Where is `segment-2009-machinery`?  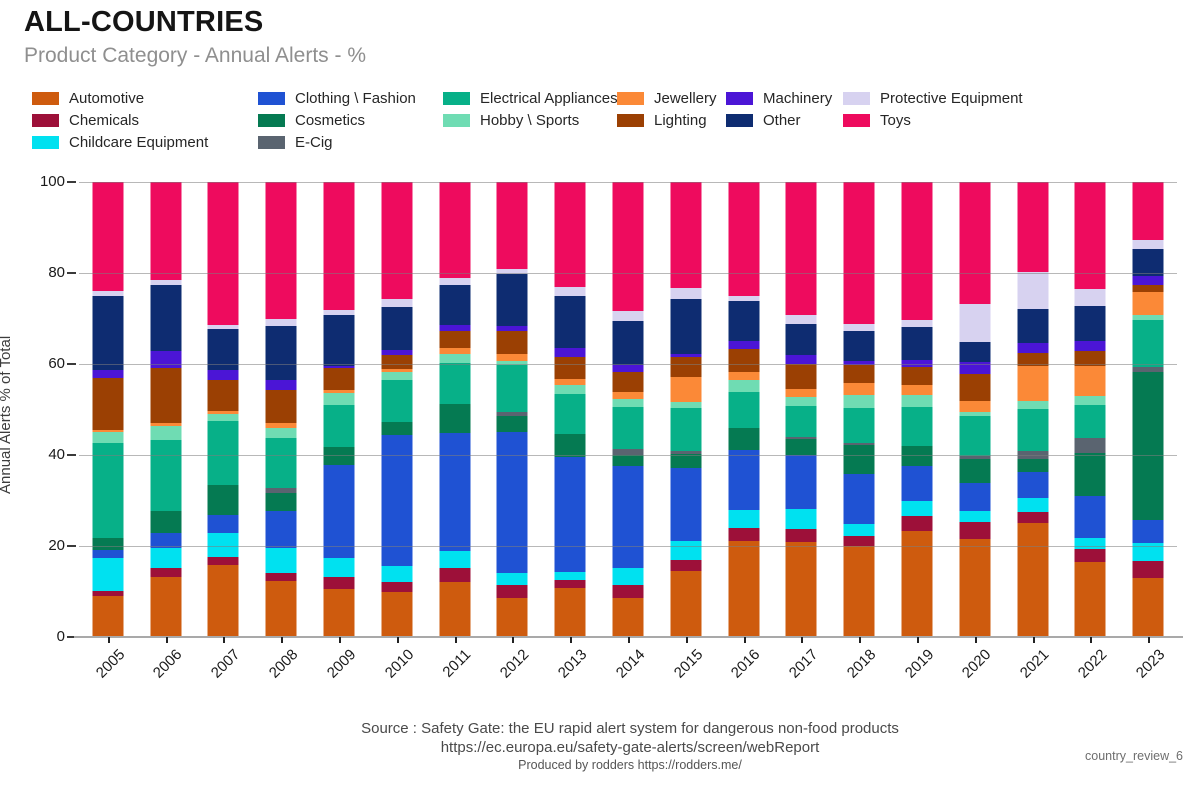
segment-2009-machinery is located at coordinates (339, 366).